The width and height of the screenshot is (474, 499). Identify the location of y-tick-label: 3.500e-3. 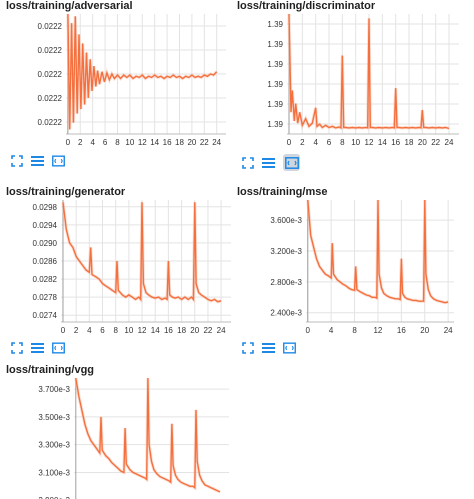
(54, 417).